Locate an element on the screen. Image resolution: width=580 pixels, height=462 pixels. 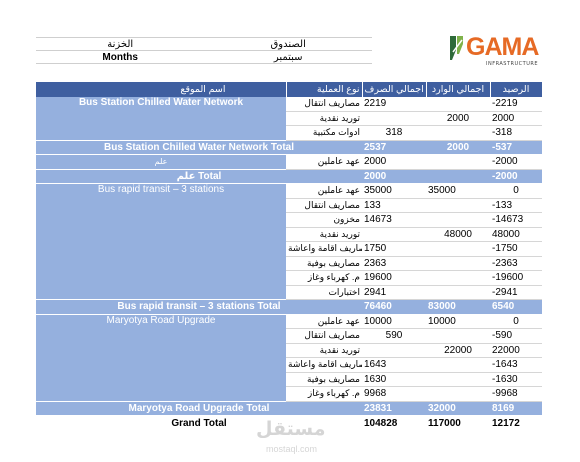
table-row: ادوات مكتبية 318 -318 is located at coordinates (289, 133).